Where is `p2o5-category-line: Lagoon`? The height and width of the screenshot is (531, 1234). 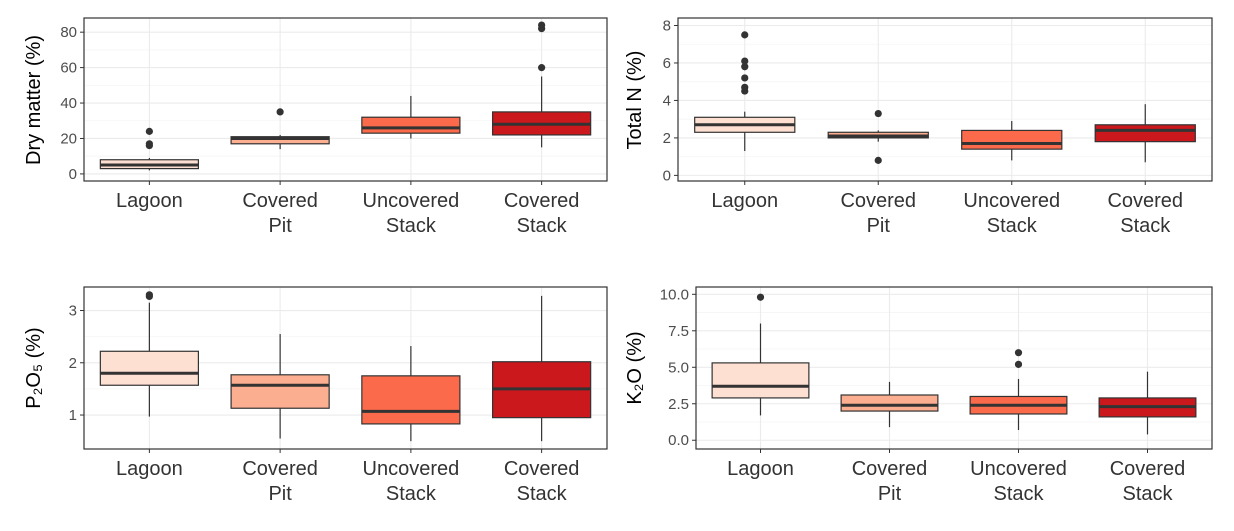 p2o5-category-line: Lagoon is located at coordinates (149, 469).